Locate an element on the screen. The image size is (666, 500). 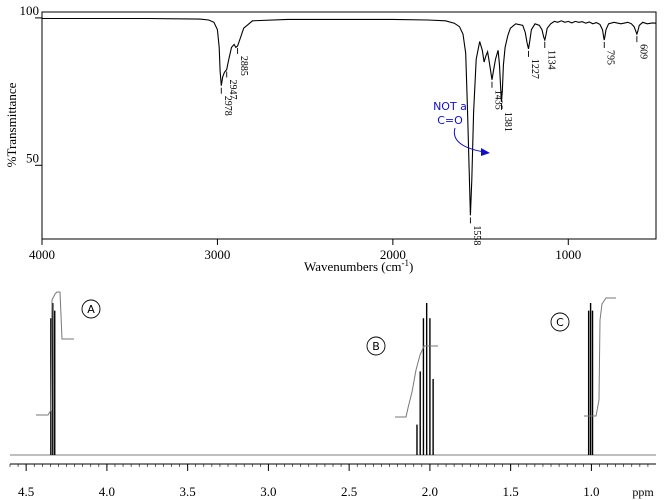
ir-y-tick-label: 100 is located at coordinates (30, 10).